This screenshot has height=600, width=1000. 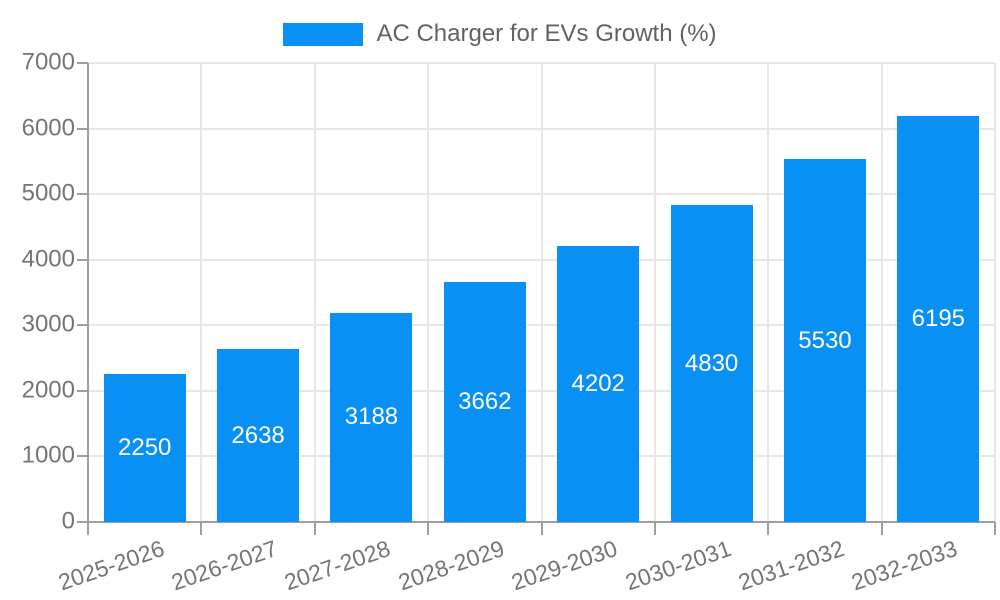 What do you see at coordinates (48, 62) in the screenshot?
I see `y-tick-label: 7000` at bounding box center [48, 62].